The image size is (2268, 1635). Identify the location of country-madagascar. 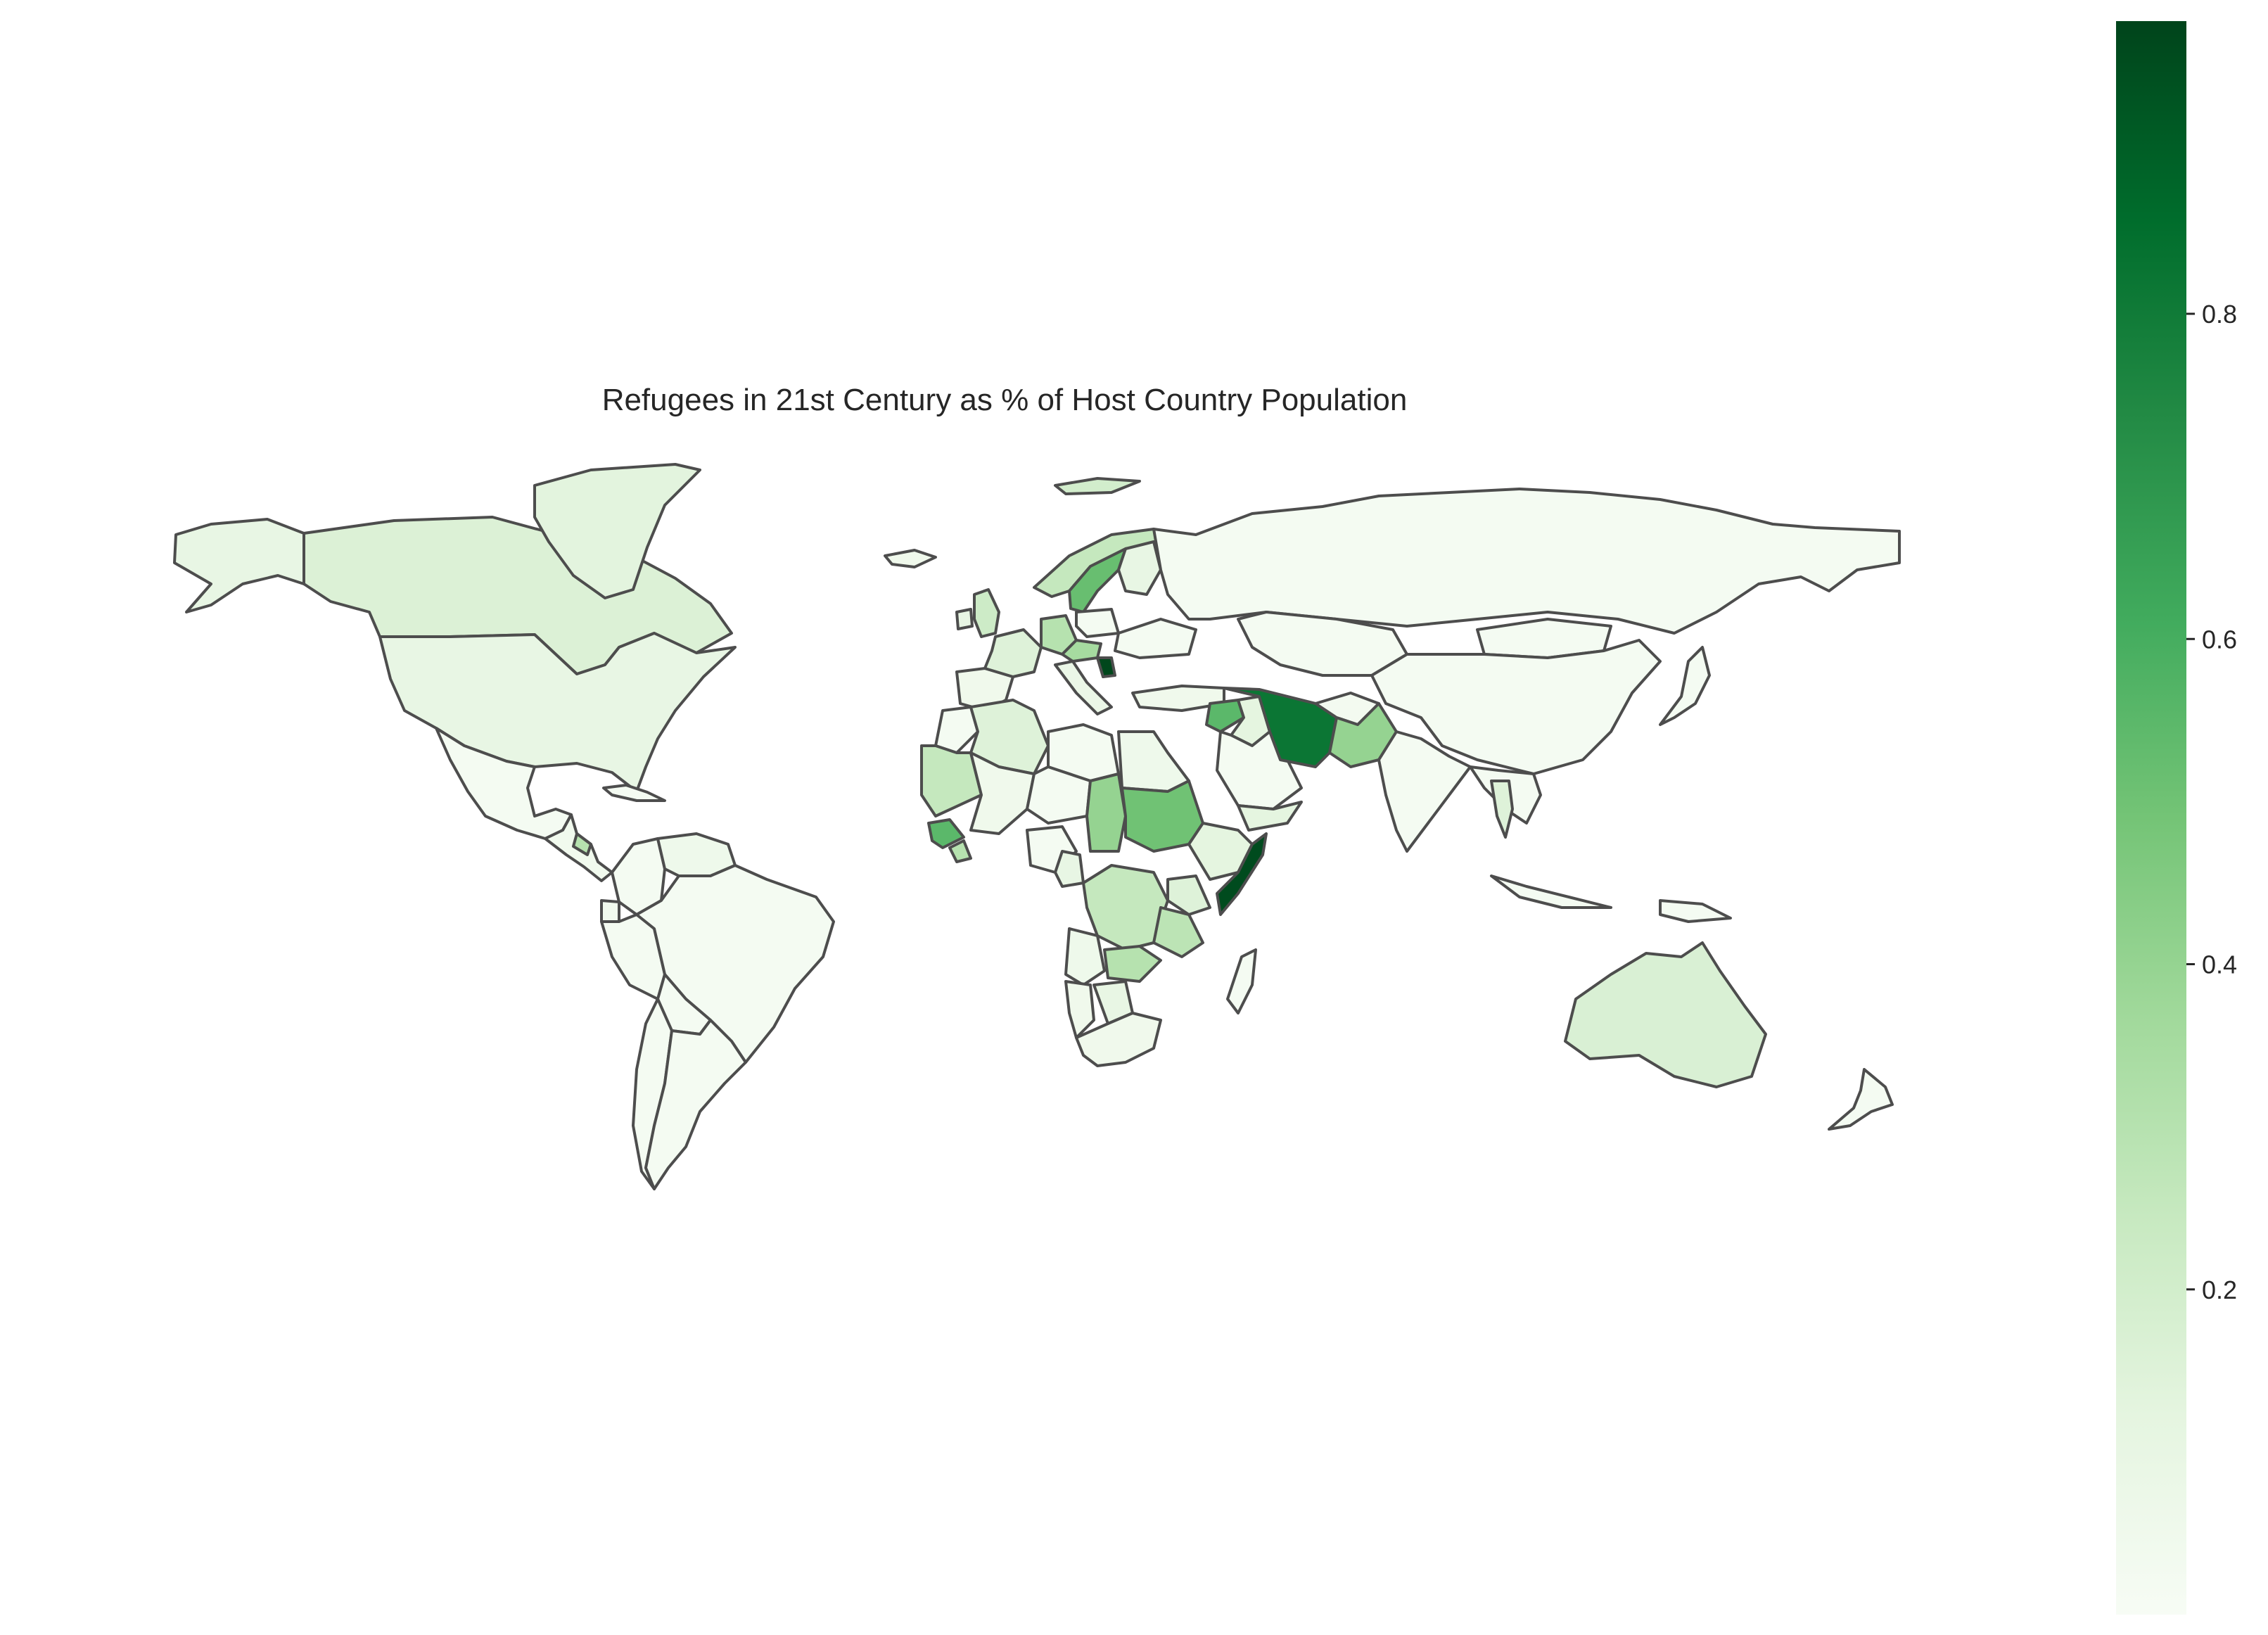
(1242, 981).